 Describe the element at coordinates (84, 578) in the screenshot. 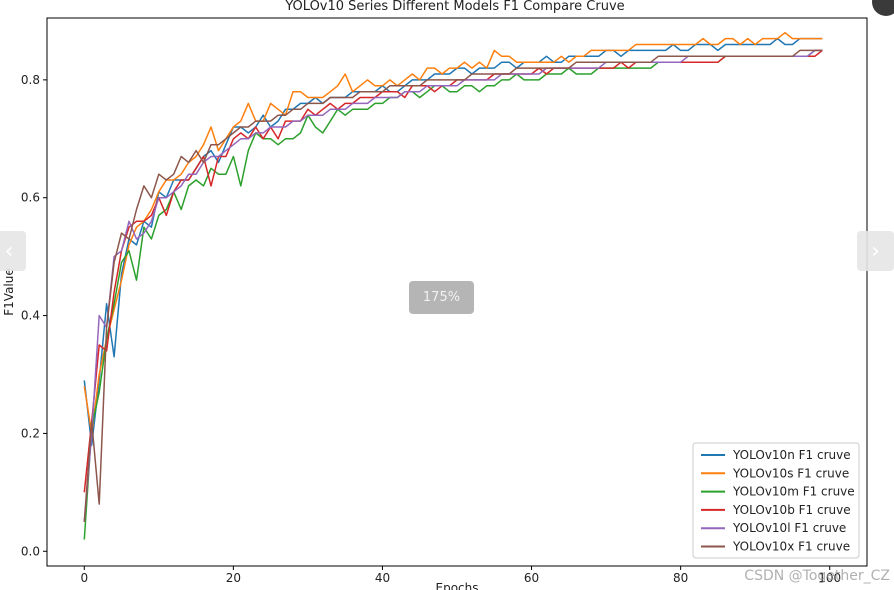

I see `x-tick-label: 0` at that location.